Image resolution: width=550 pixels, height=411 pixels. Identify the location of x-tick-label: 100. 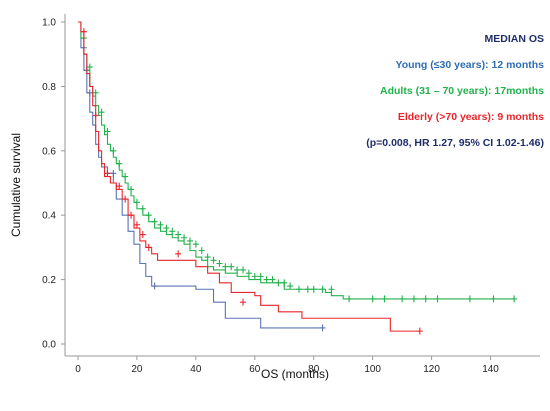
(372, 369).